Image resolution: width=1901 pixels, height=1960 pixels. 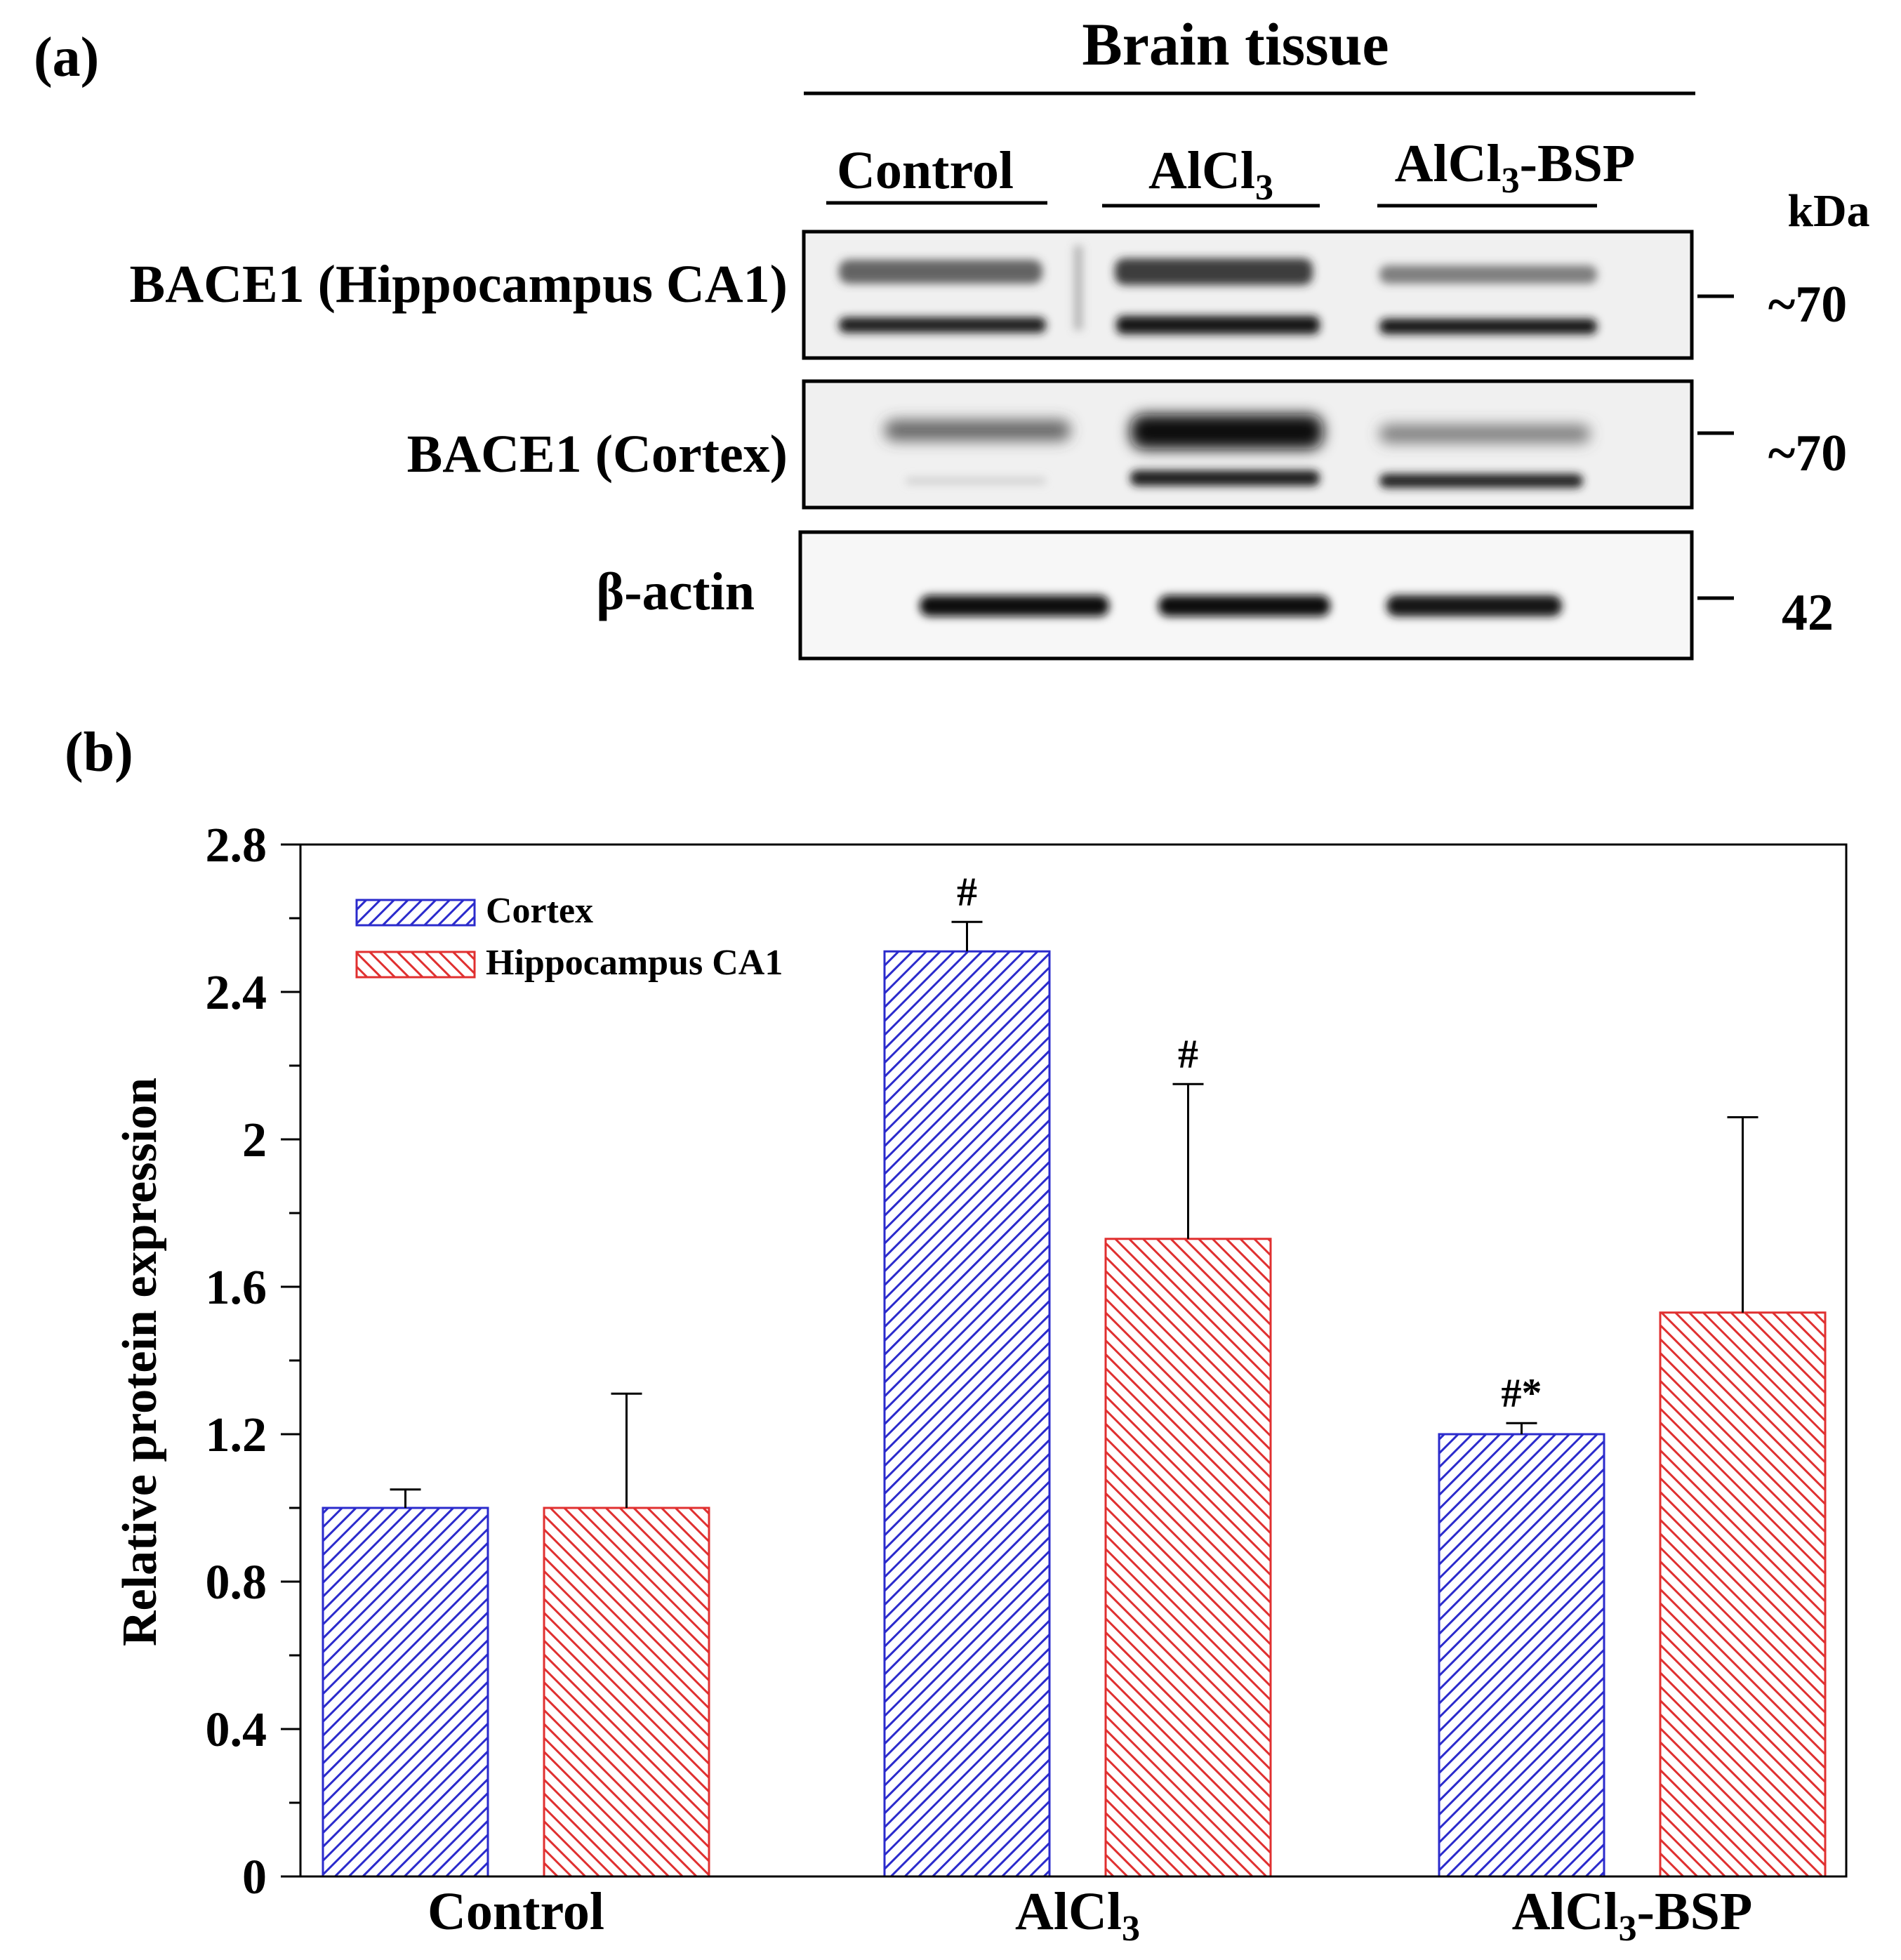 I want to click on y-axis-ticks, so click(x=290, y=1360).